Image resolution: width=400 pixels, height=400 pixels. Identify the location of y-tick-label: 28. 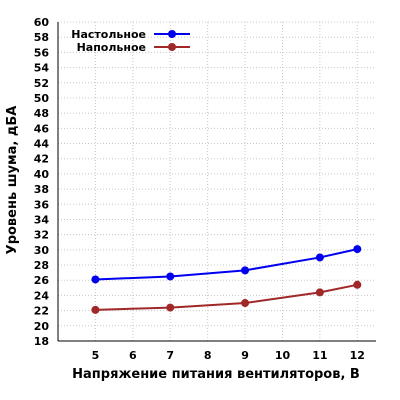
(41, 265).